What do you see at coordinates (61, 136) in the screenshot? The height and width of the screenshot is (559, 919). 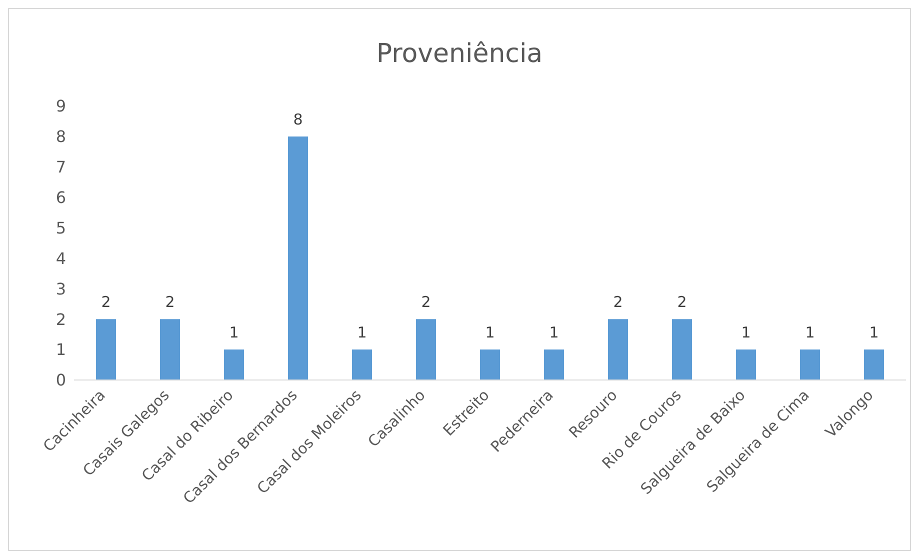 I see `y-tick-label: 8` at bounding box center [61, 136].